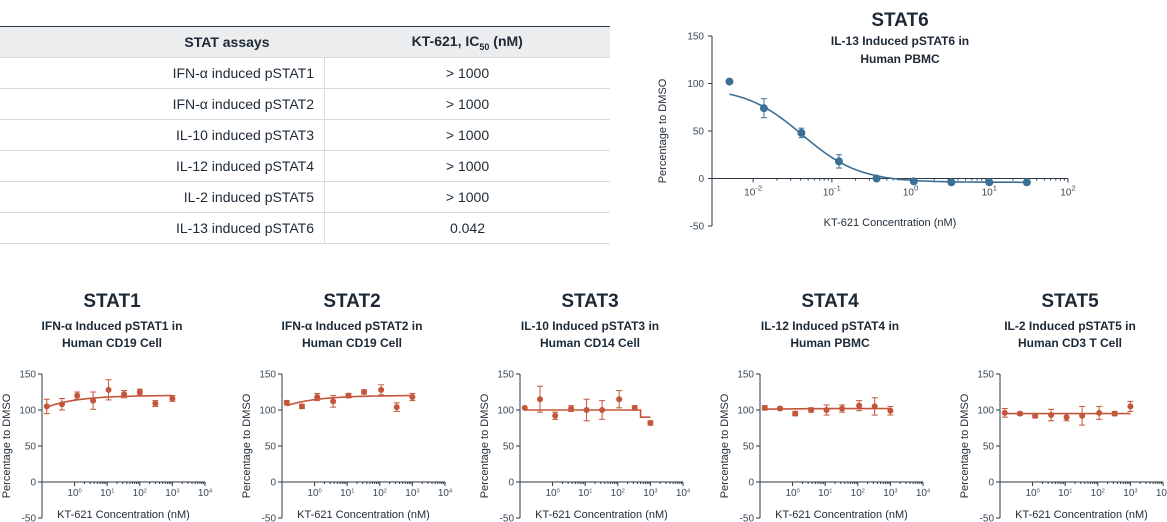 The width and height of the screenshot is (1167, 522). What do you see at coordinates (899, 20) in the screenshot?
I see `chart-title: STAT6` at bounding box center [899, 20].